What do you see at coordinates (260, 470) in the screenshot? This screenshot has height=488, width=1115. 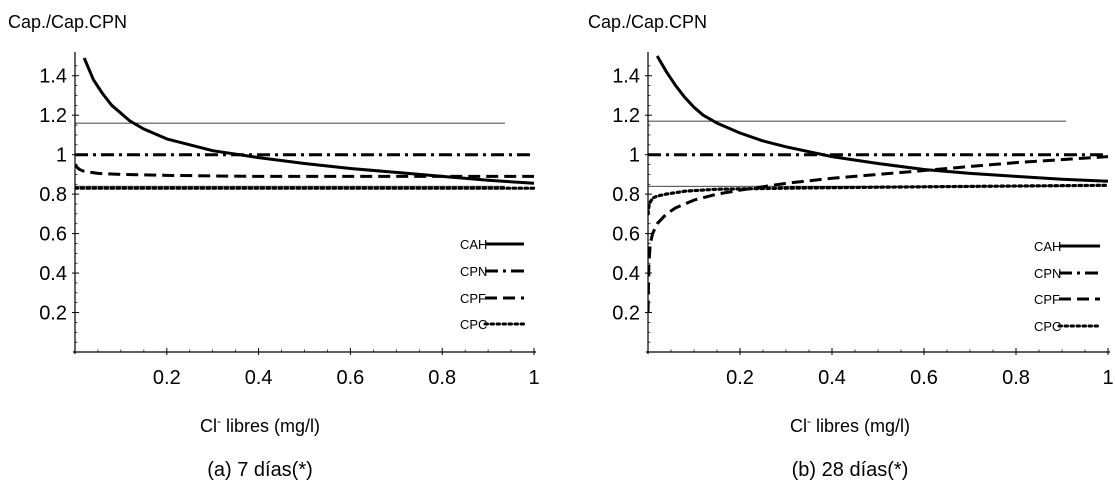 I see `panel-caption: (a) 7 días(*)` at bounding box center [260, 470].